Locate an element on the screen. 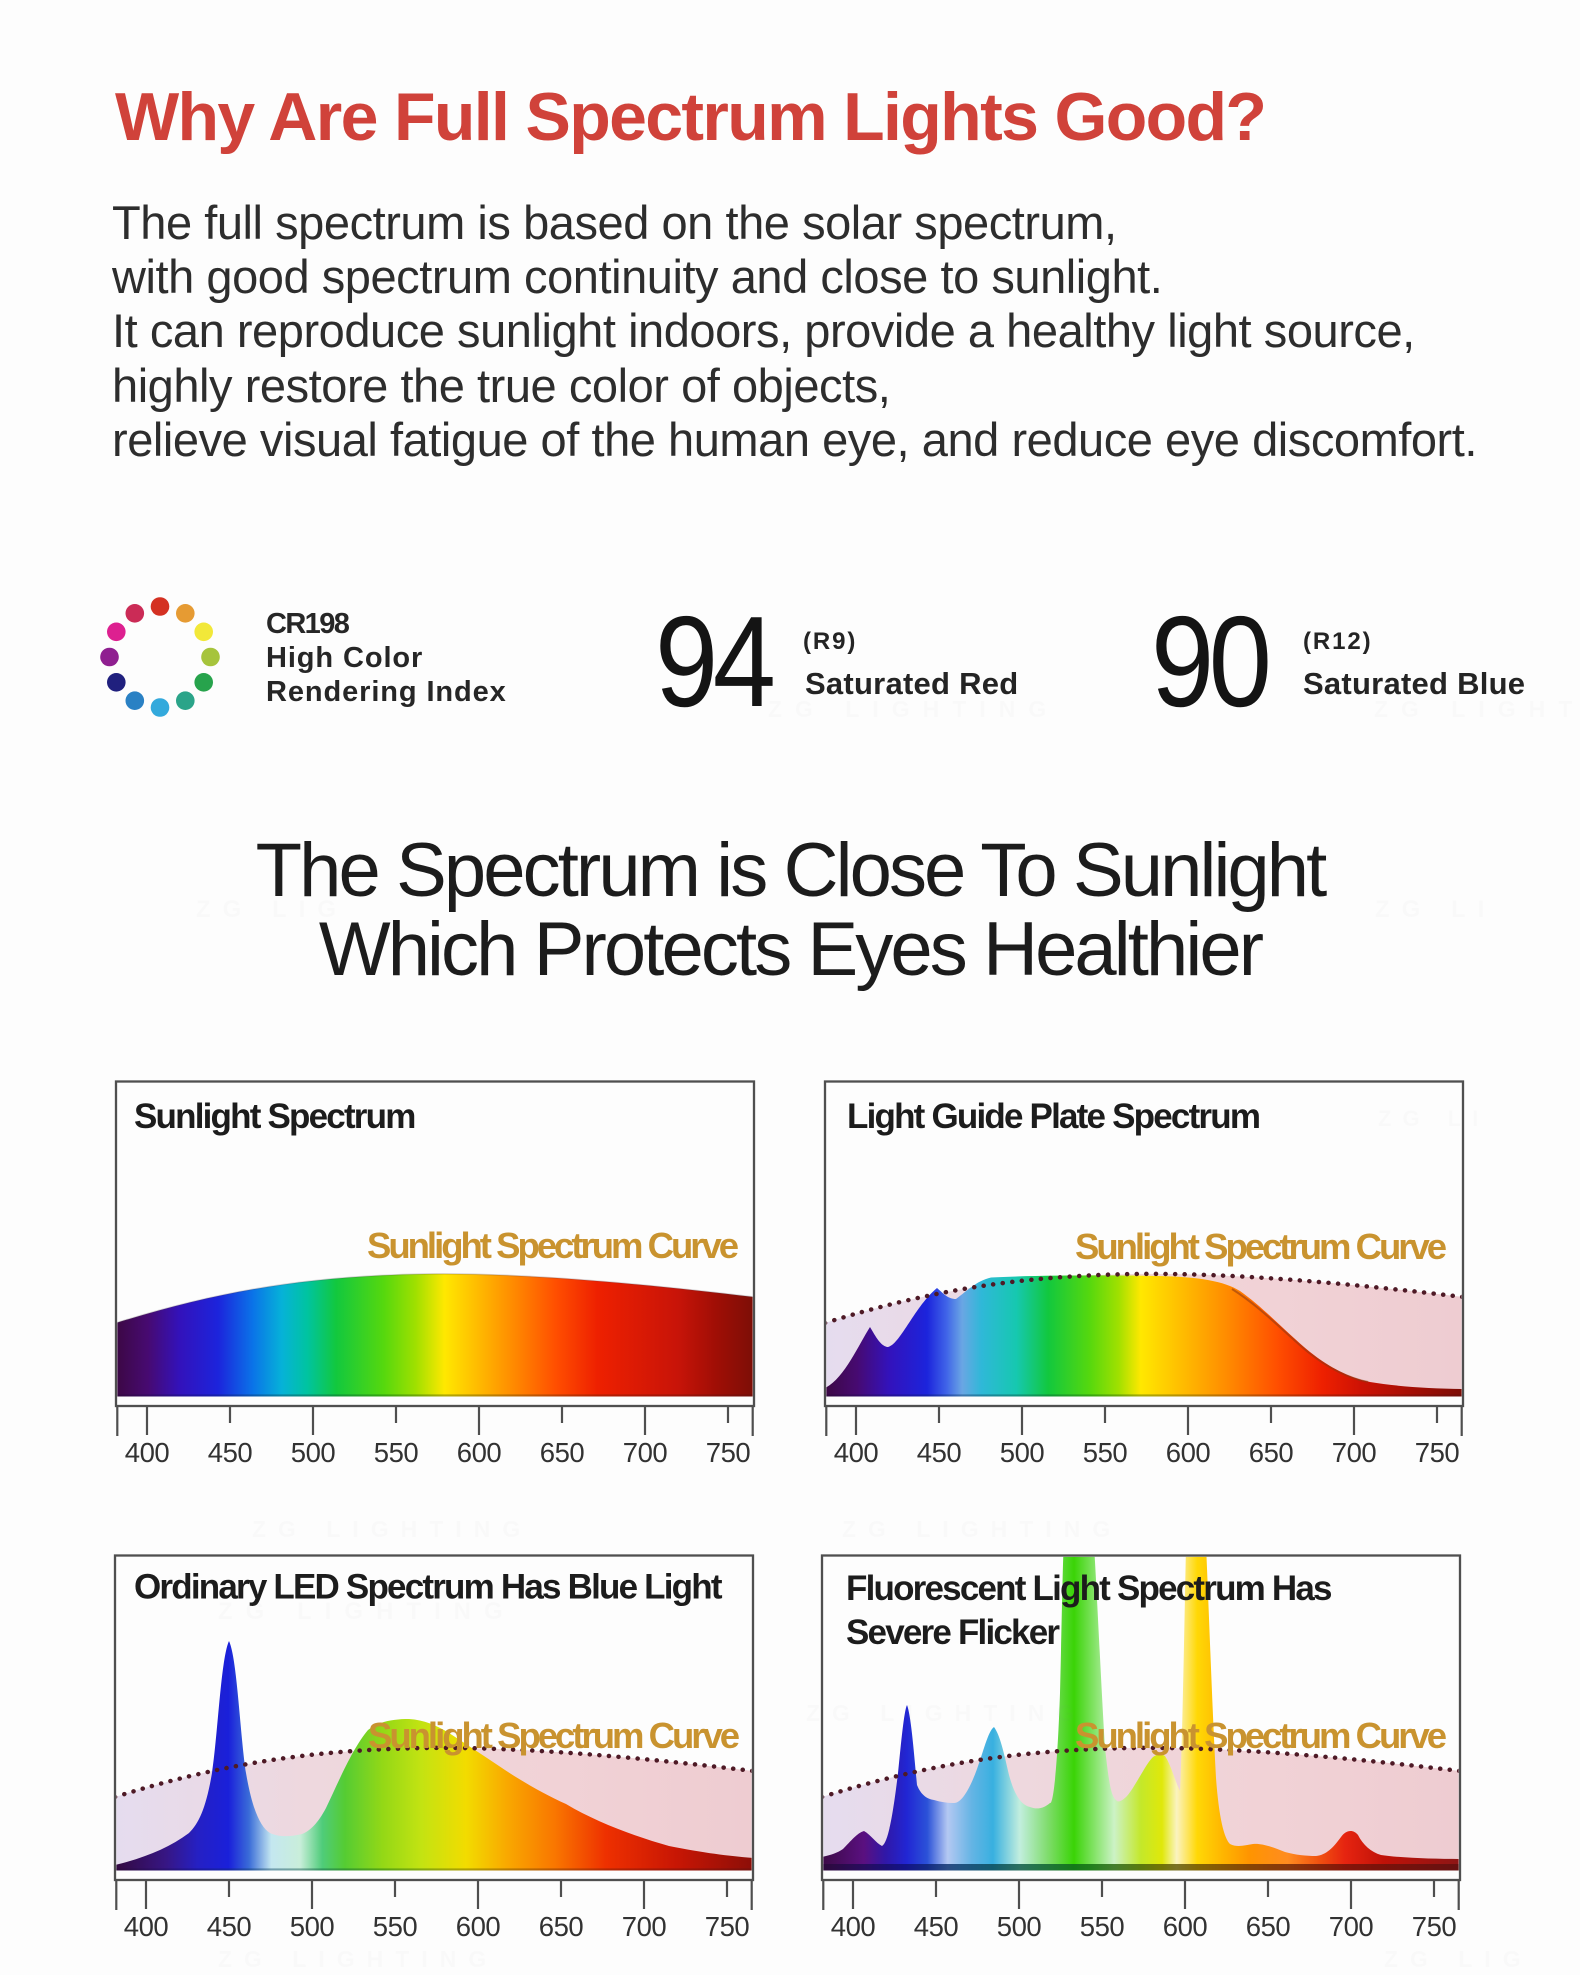 The width and height of the screenshot is (1580, 1975). svg-text: Sunlight Spectrum is located at coordinates (274, 1116).